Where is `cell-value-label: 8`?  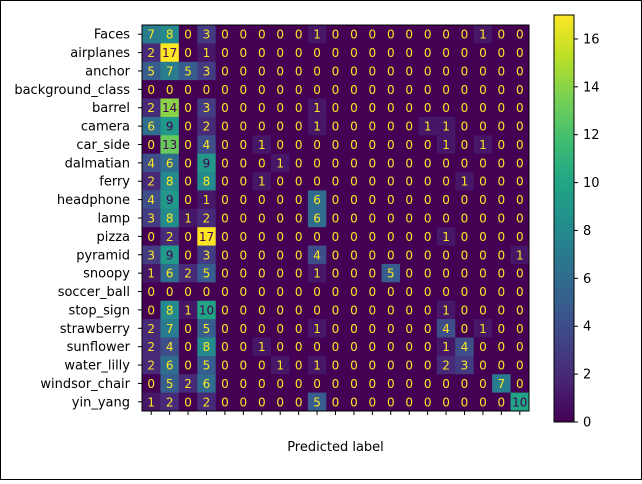
cell-value-label: 8 is located at coordinates (207, 182).